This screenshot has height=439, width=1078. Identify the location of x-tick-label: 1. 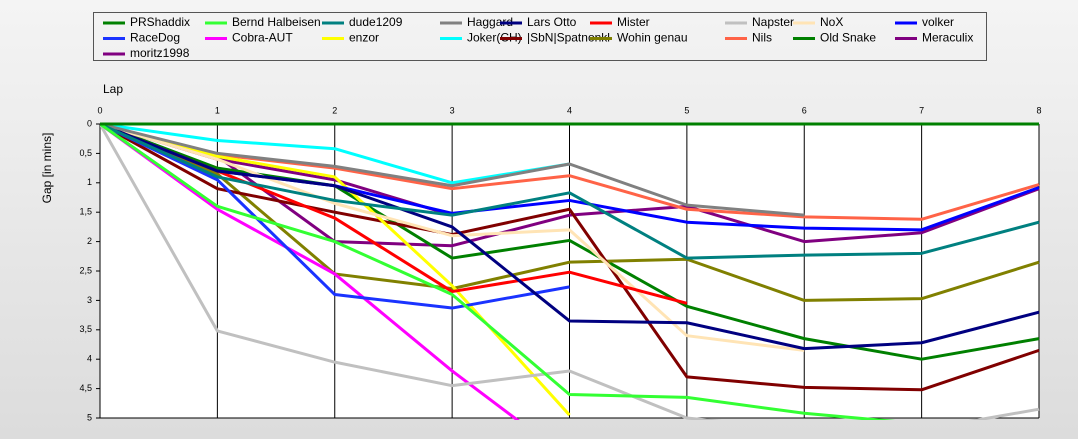
(217, 110).